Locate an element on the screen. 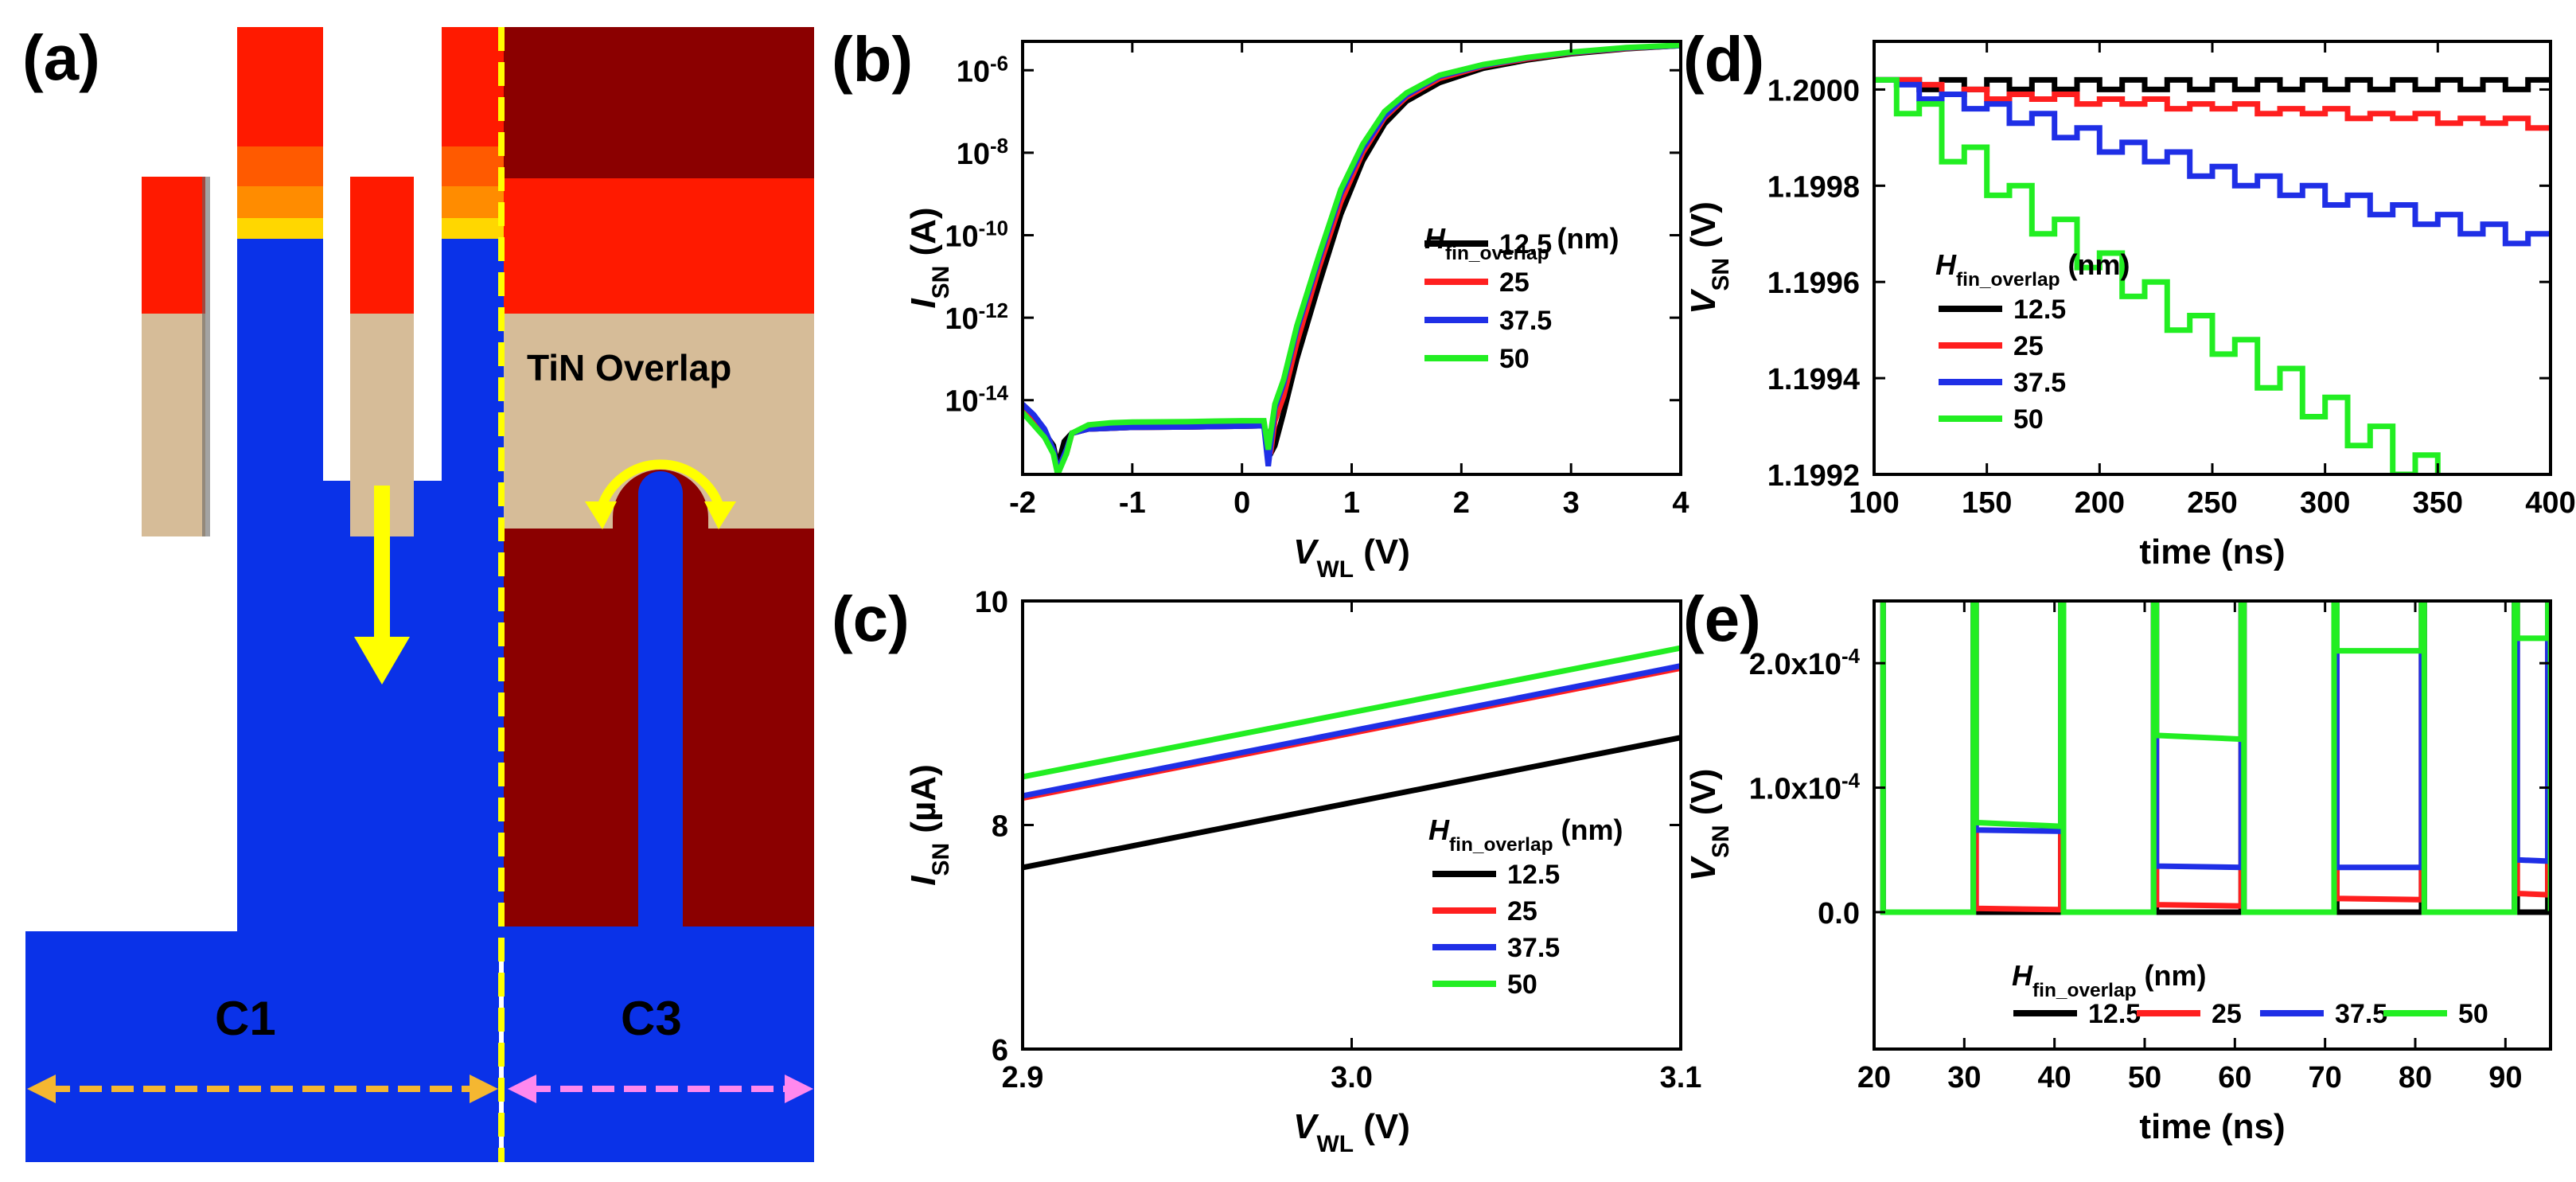  y-axis-title-b: ISN (A) is located at coordinates (929, 257).